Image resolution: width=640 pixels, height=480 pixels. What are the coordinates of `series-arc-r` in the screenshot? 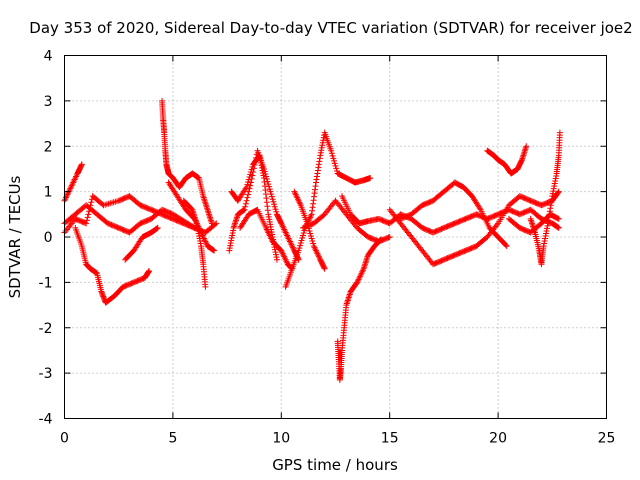 It's located at (453, 214).